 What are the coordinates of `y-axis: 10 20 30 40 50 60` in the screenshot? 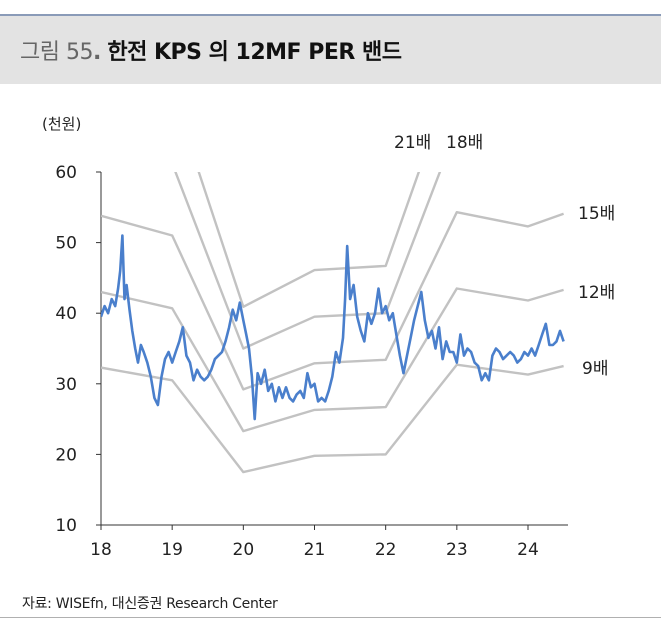 It's located at (78, 349).